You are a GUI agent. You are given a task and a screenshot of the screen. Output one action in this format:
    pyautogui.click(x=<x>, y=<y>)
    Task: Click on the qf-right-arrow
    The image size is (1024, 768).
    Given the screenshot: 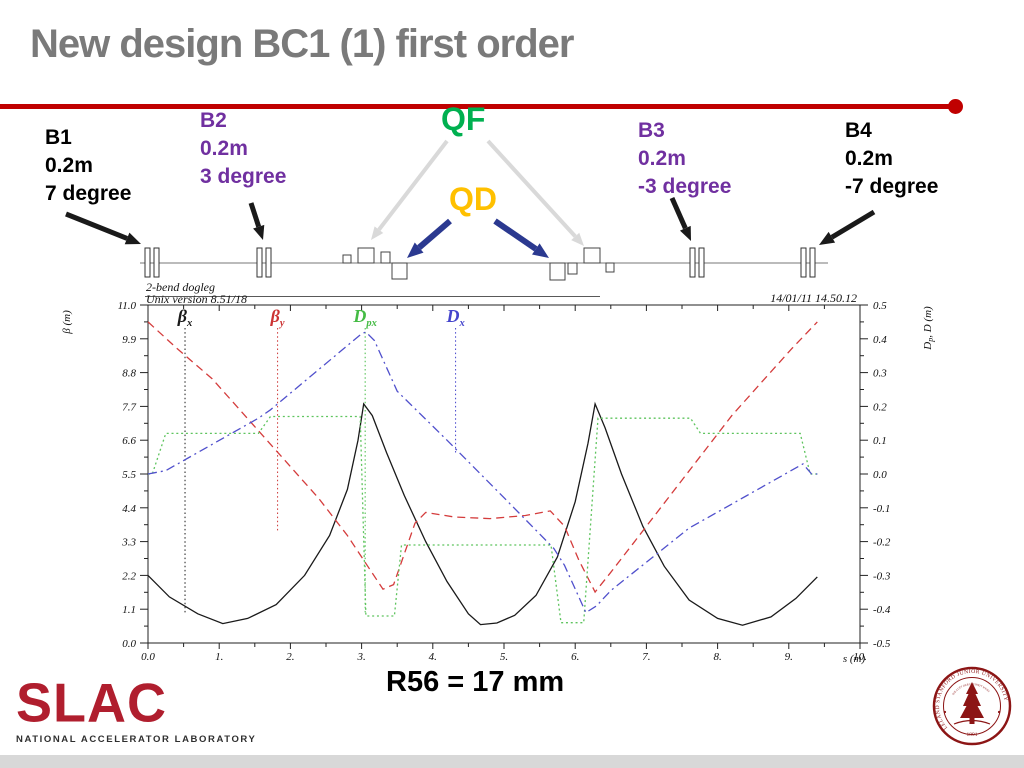 What is the action you would take?
    pyautogui.click(x=535, y=192)
    